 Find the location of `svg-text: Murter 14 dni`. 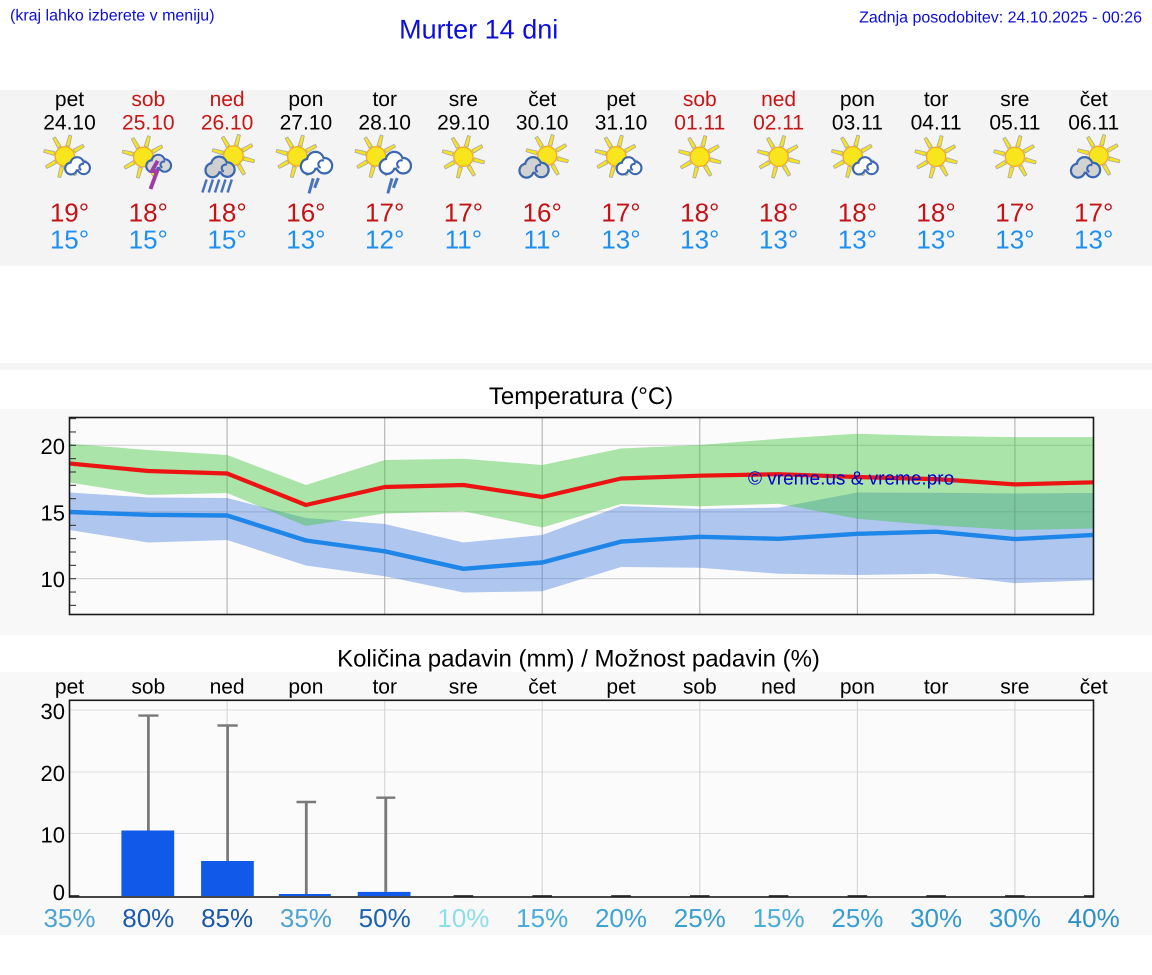

svg-text: Murter 14 dni is located at coordinates (478, 30).